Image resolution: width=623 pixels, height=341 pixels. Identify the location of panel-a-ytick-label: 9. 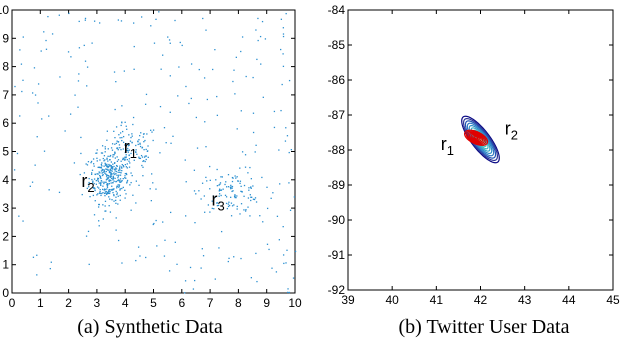
(5, 38).